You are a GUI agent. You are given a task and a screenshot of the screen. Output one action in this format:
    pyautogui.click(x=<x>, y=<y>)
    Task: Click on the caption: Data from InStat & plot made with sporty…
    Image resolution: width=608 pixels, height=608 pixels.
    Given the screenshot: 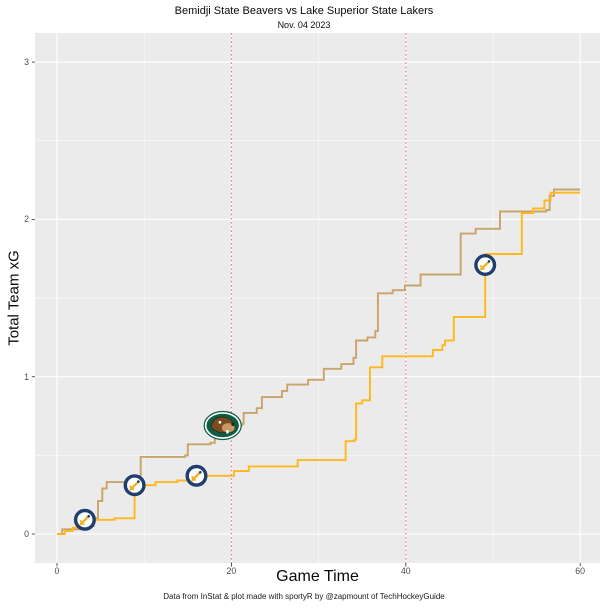 What is the action you would take?
    pyautogui.click(x=304, y=596)
    